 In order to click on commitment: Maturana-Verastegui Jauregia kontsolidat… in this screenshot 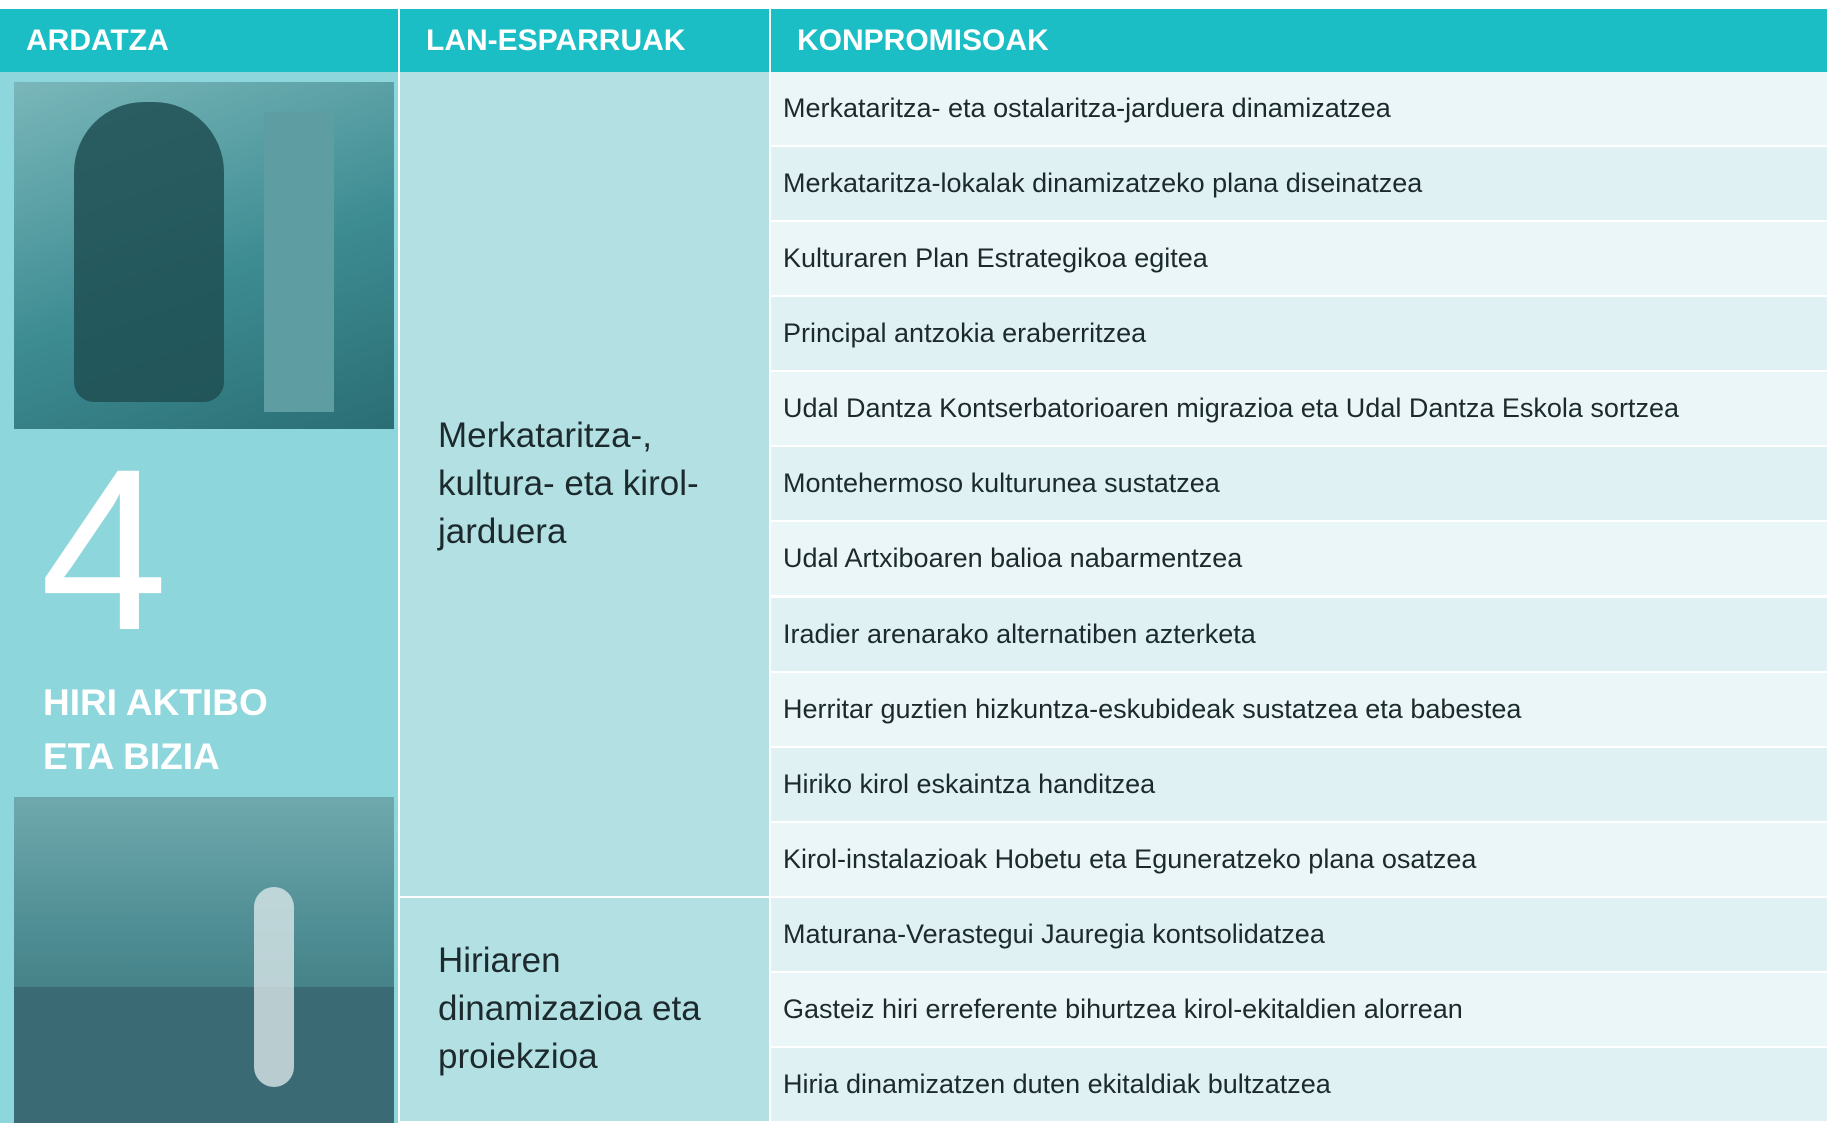, I will do `click(1299, 935)`.